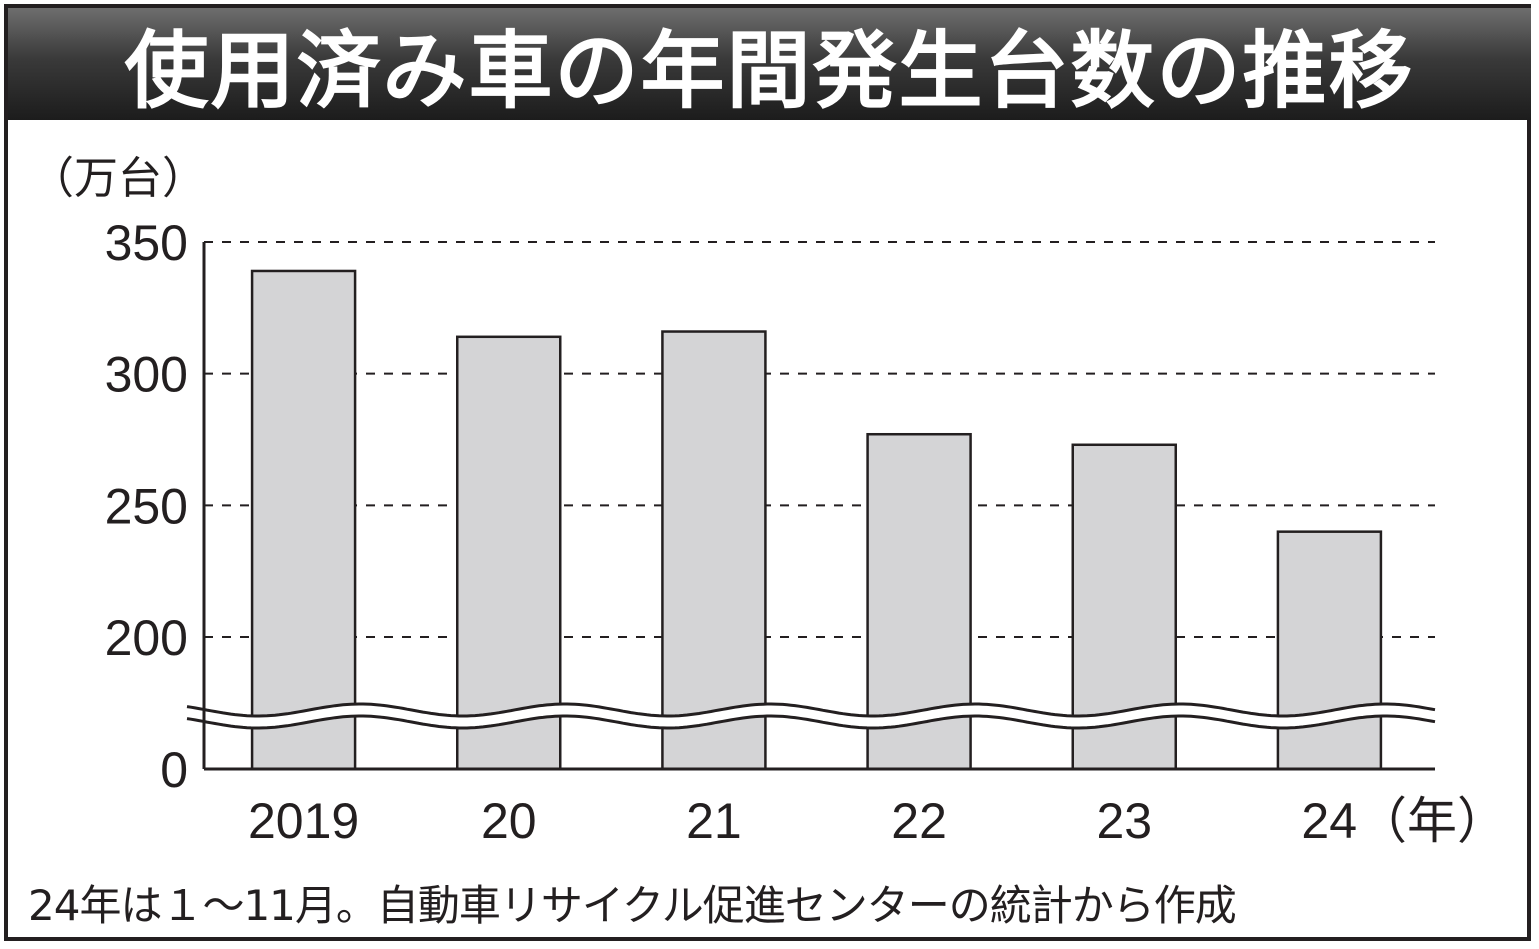 Image resolution: width=1539 pixels, height=949 pixels. What do you see at coordinates (1404, 821) in the screenshot?
I see `x-tick-label: 24（年）` at bounding box center [1404, 821].